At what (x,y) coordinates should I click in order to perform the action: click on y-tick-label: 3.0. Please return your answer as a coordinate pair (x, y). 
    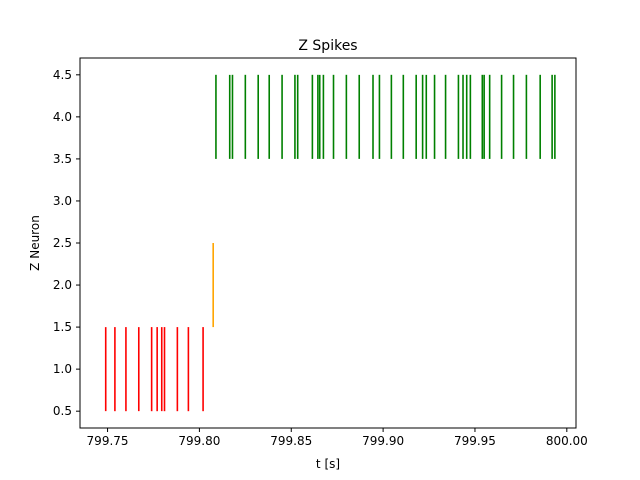
    Looking at the image, I should click on (62, 201).